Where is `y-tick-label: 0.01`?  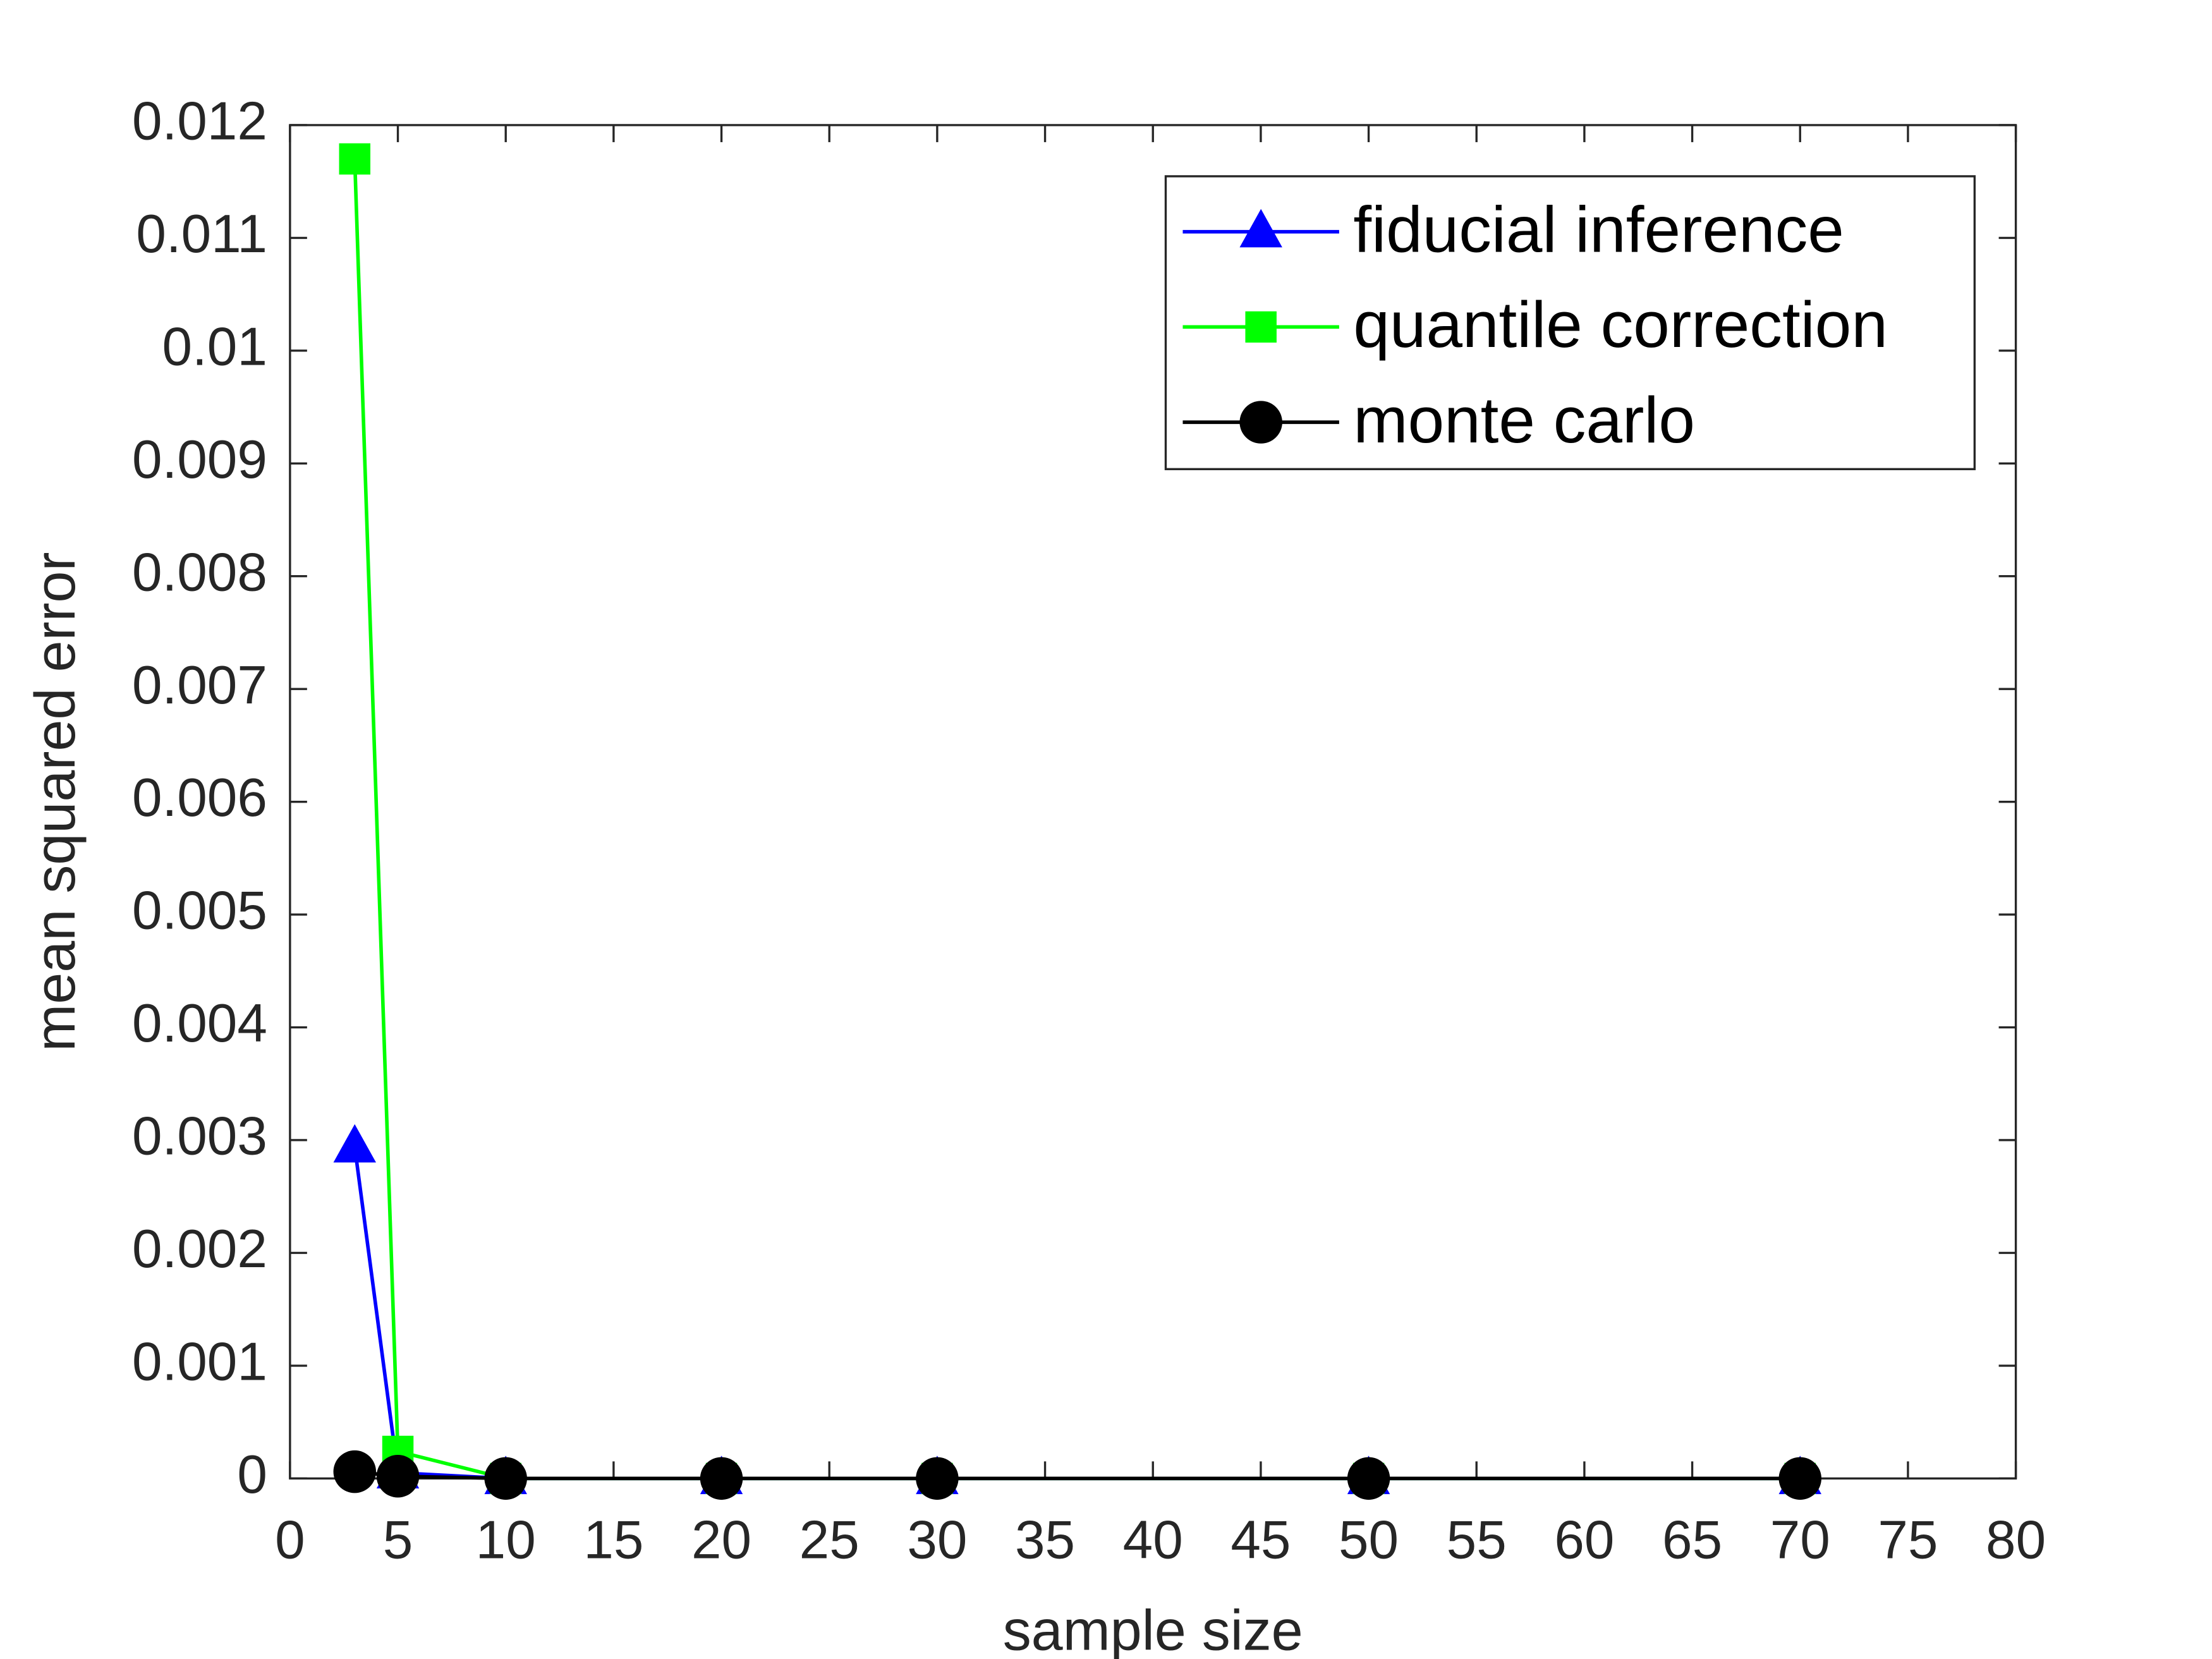
y-tick-label: 0.01 is located at coordinates (214, 347).